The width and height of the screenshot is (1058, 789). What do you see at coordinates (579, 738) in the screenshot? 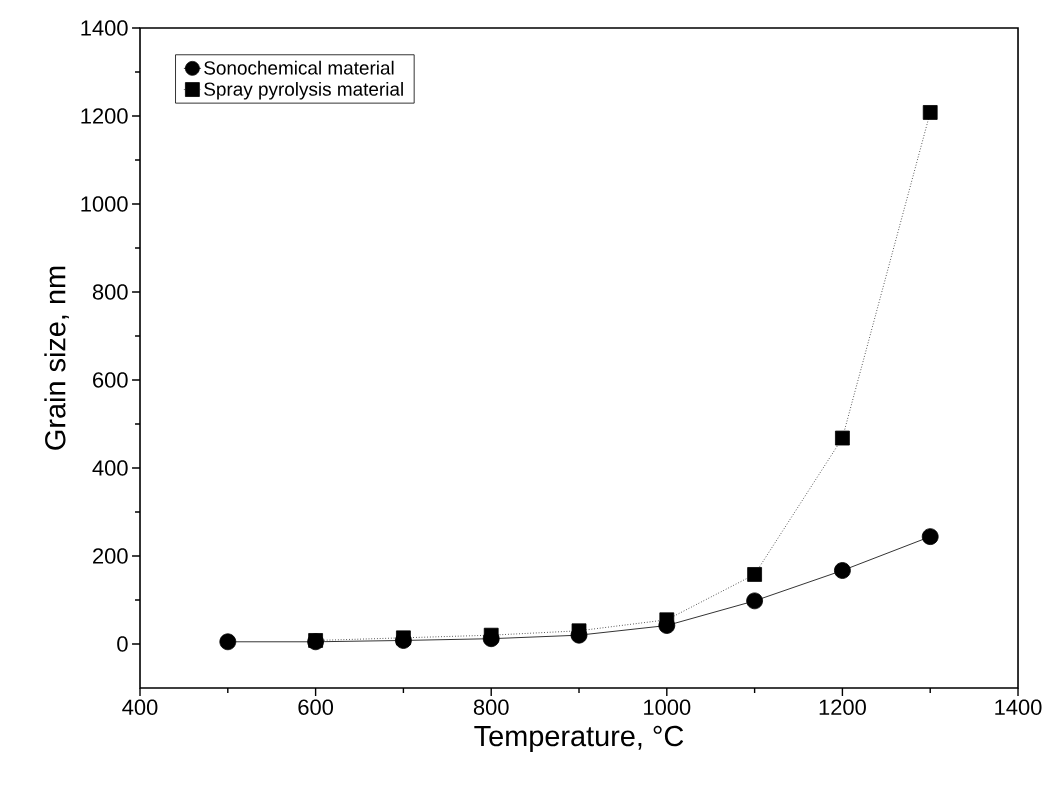
I see `x-axis-title: Temperature, °C` at bounding box center [579, 738].